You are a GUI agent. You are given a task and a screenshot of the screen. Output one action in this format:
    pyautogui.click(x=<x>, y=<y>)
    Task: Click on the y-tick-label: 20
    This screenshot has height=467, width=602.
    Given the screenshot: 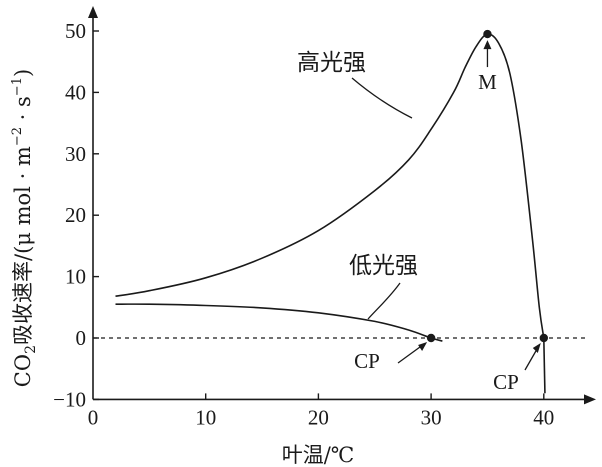 What is the action you would take?
    pyautogui.click(x=75, y=215)
    